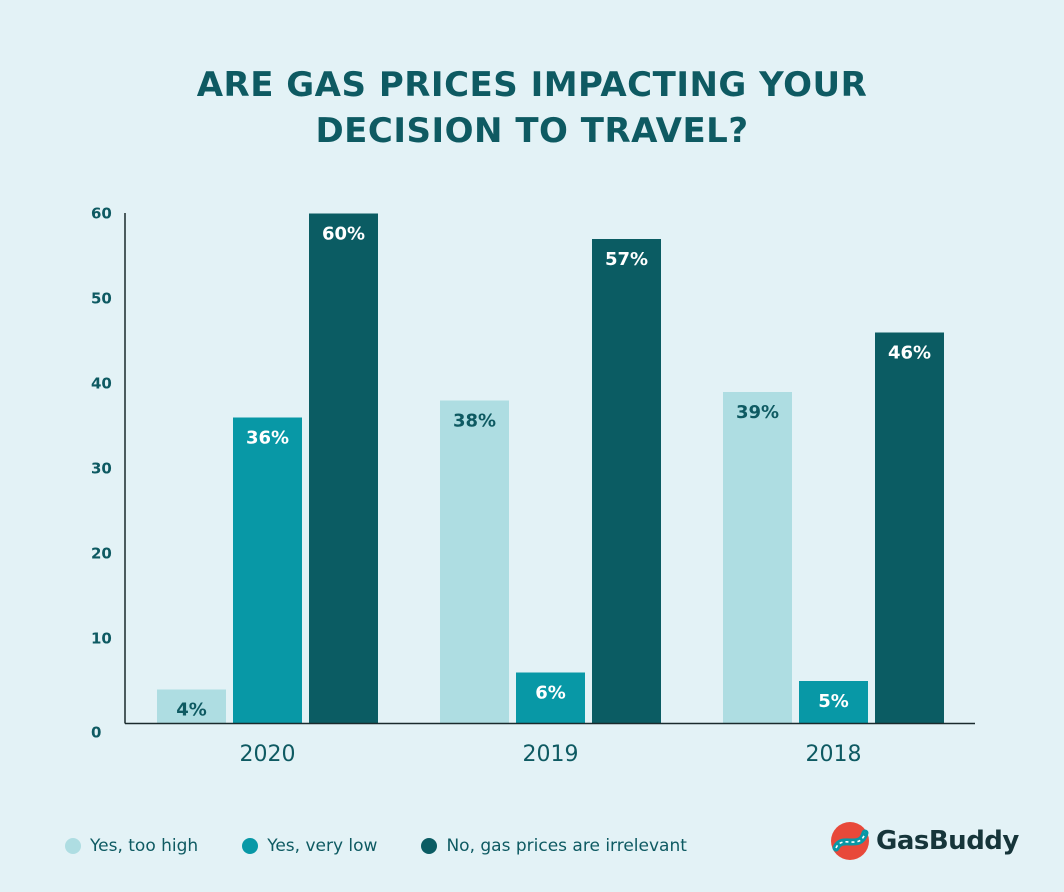  I want to click on gasbuddy-road-icon, so click(850, 841).